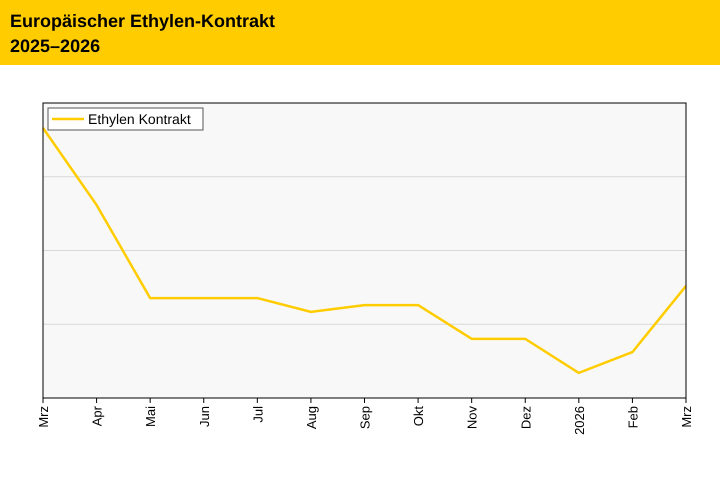  I want to click on x-tick-label: Okt, so click(418, 416).